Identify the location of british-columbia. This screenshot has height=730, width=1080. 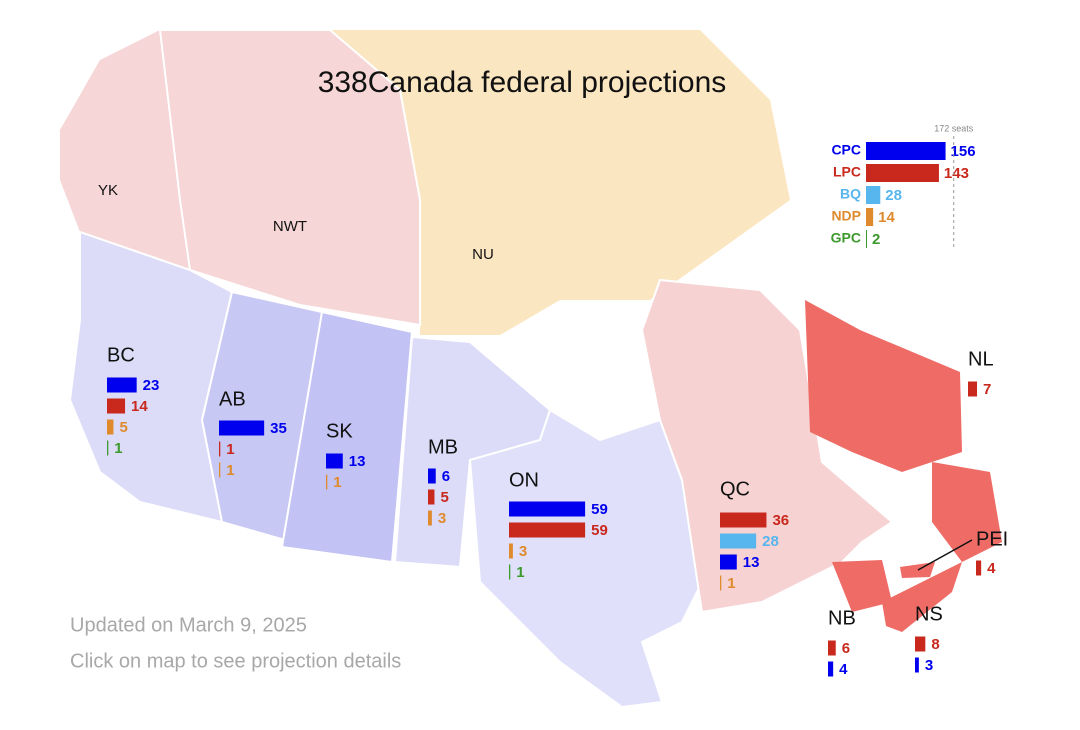
(151, 377).